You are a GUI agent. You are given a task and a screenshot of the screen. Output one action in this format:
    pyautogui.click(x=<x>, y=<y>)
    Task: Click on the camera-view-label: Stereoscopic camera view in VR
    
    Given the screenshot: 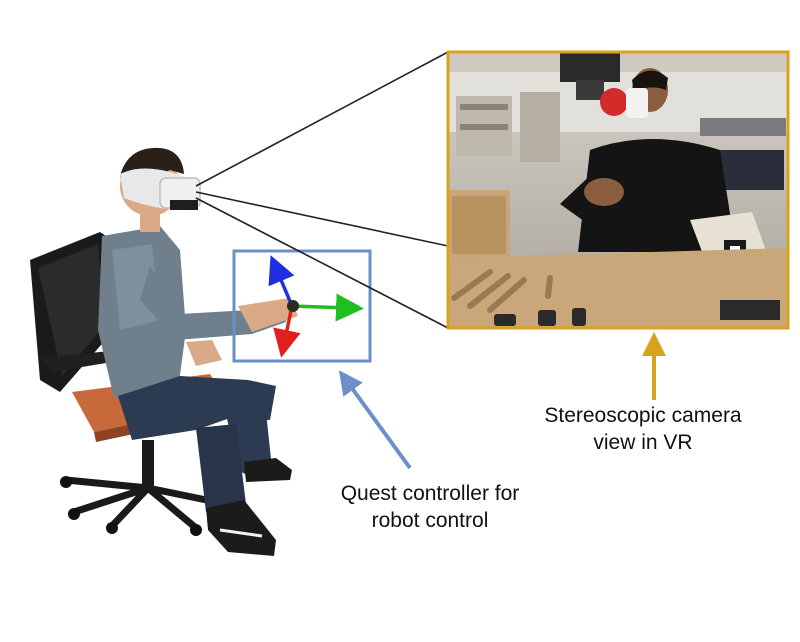 What is the action you would take?
    pyautogui.click(x=643, y=429)
    